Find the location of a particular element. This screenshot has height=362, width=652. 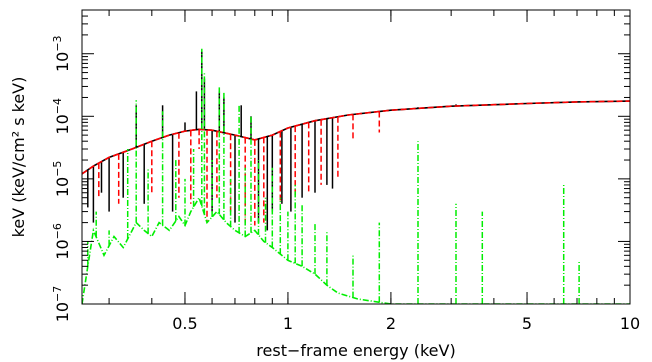

x-tick-label: 2 is located at coordinates (391, 323).